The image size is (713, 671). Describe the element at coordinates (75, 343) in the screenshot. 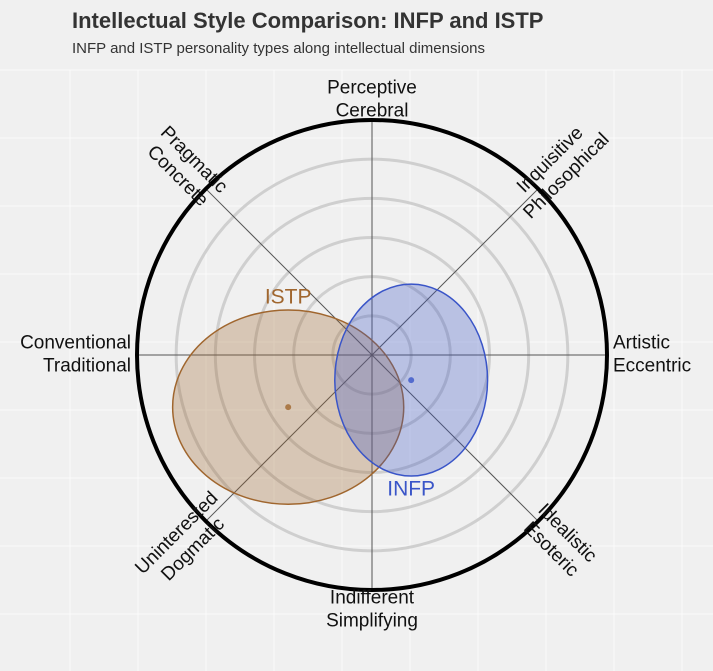

I see `axis-label-line: Conventional` at that location.